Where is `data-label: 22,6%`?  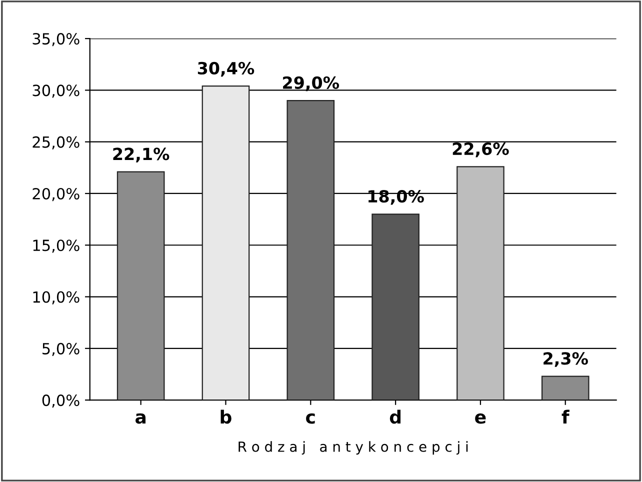 data-label: 22,6% is located at coordinates (480, 150).